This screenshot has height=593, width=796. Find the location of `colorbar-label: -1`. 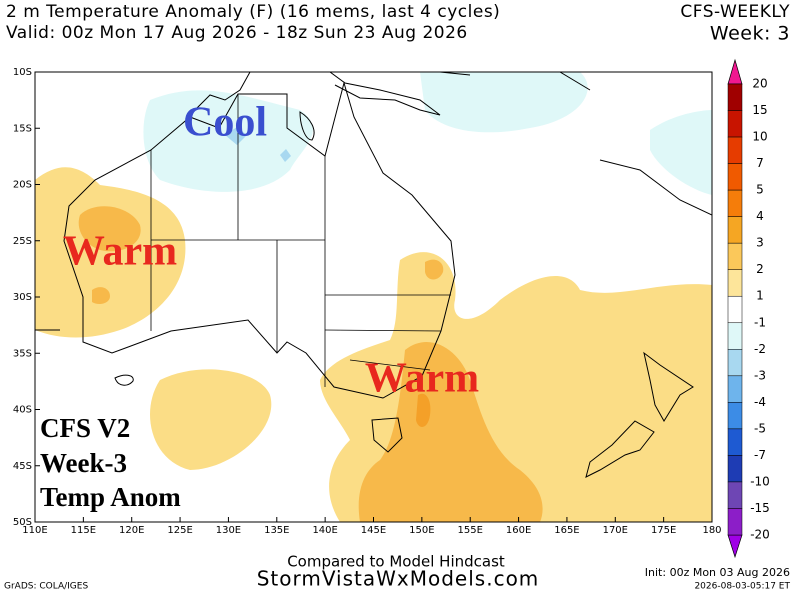

colorbar-label: -1 is located at coordinates (760, 322).